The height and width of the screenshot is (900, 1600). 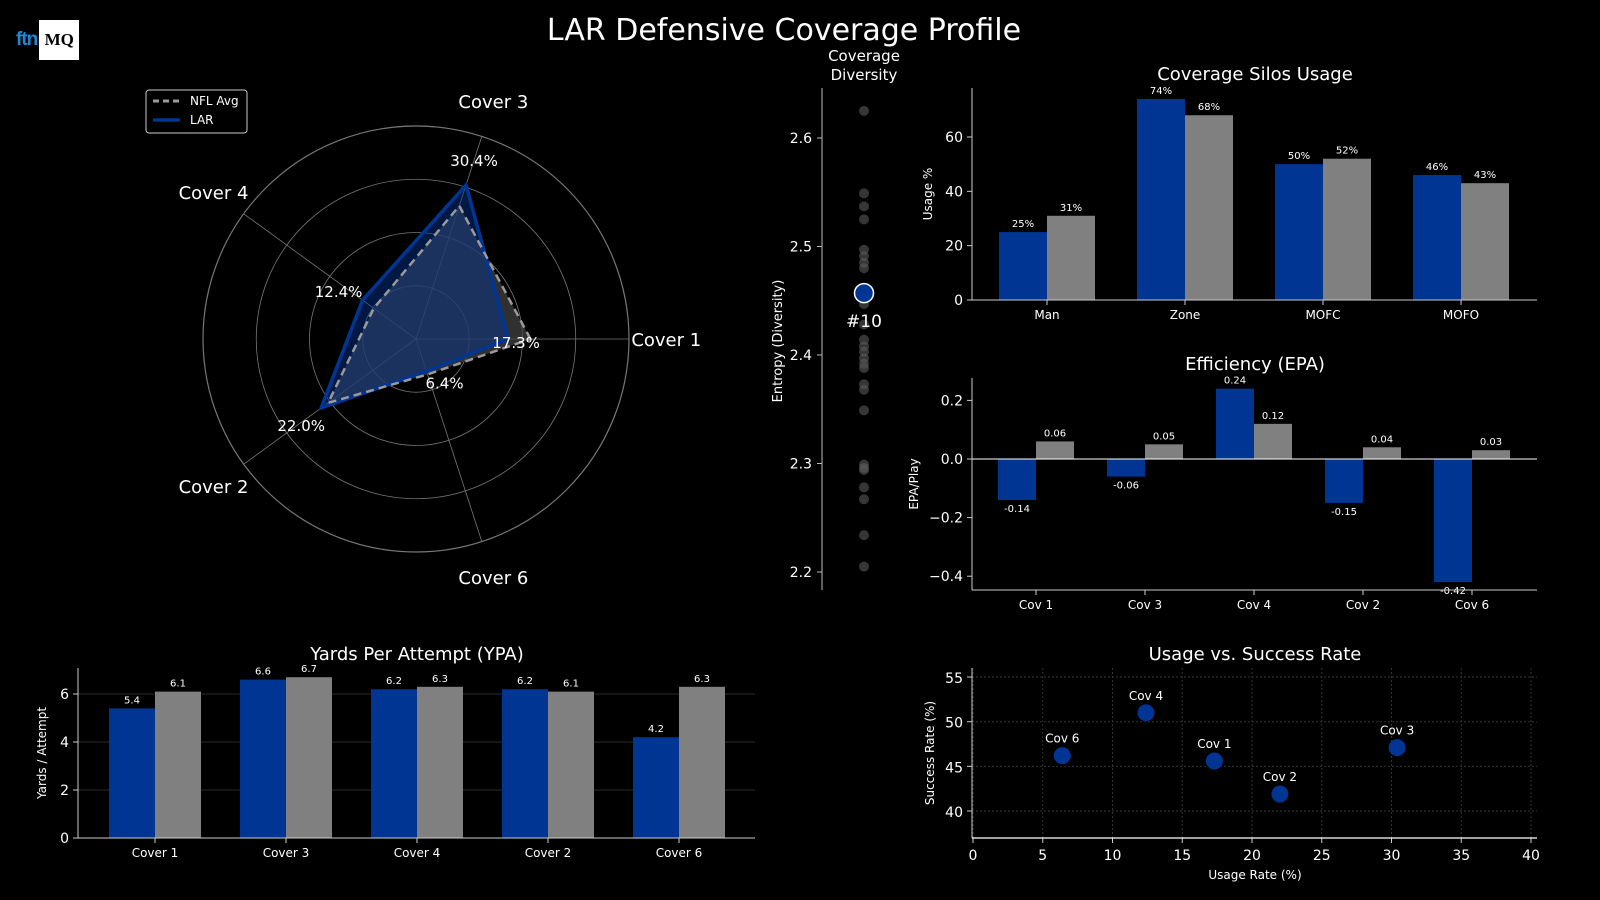 I want to click on scatter-x-tick-label: 25, so click(x=1322, y=856).